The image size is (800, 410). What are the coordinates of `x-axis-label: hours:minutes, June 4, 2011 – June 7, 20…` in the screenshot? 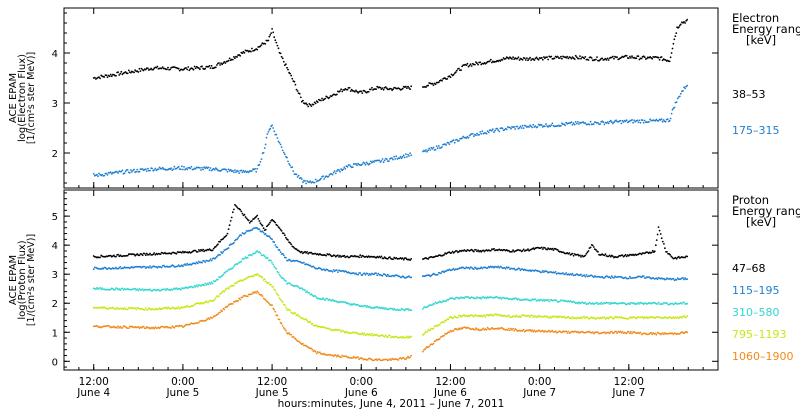 It's located at (391, 404).